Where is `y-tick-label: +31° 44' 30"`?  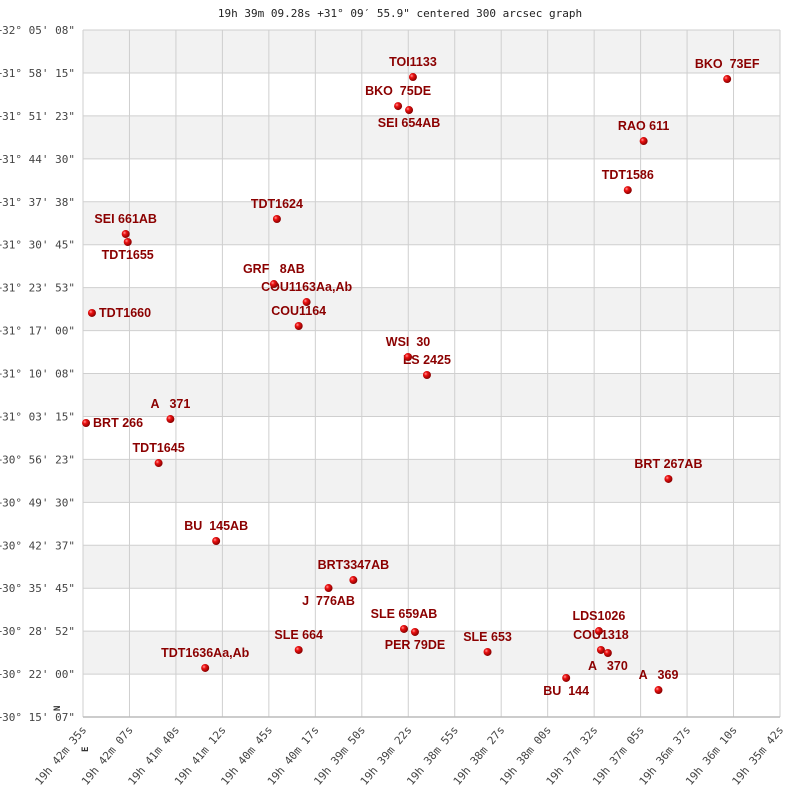
y-tick-label: +31° 44' 30" is located at coordinates (37, 159).